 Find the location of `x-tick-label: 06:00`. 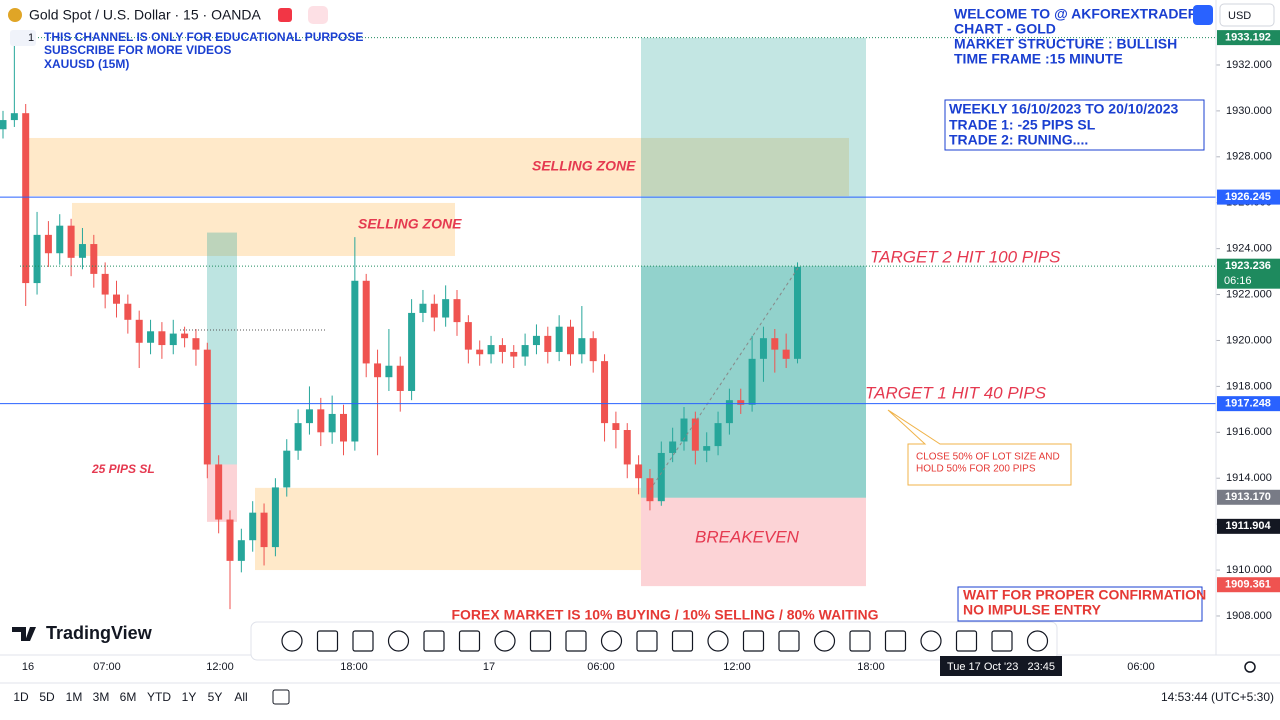

x-tick-label: 06:00 is located at coordinates (1141, 667).